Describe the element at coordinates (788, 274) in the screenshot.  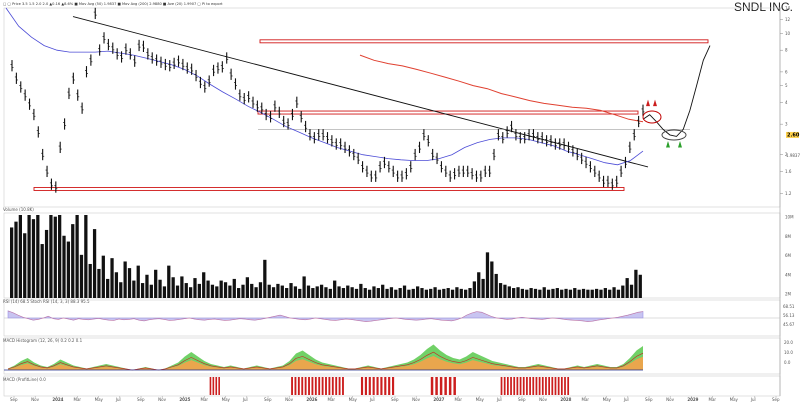
I see `volume-y-tick-label-3: 4M` at that location.